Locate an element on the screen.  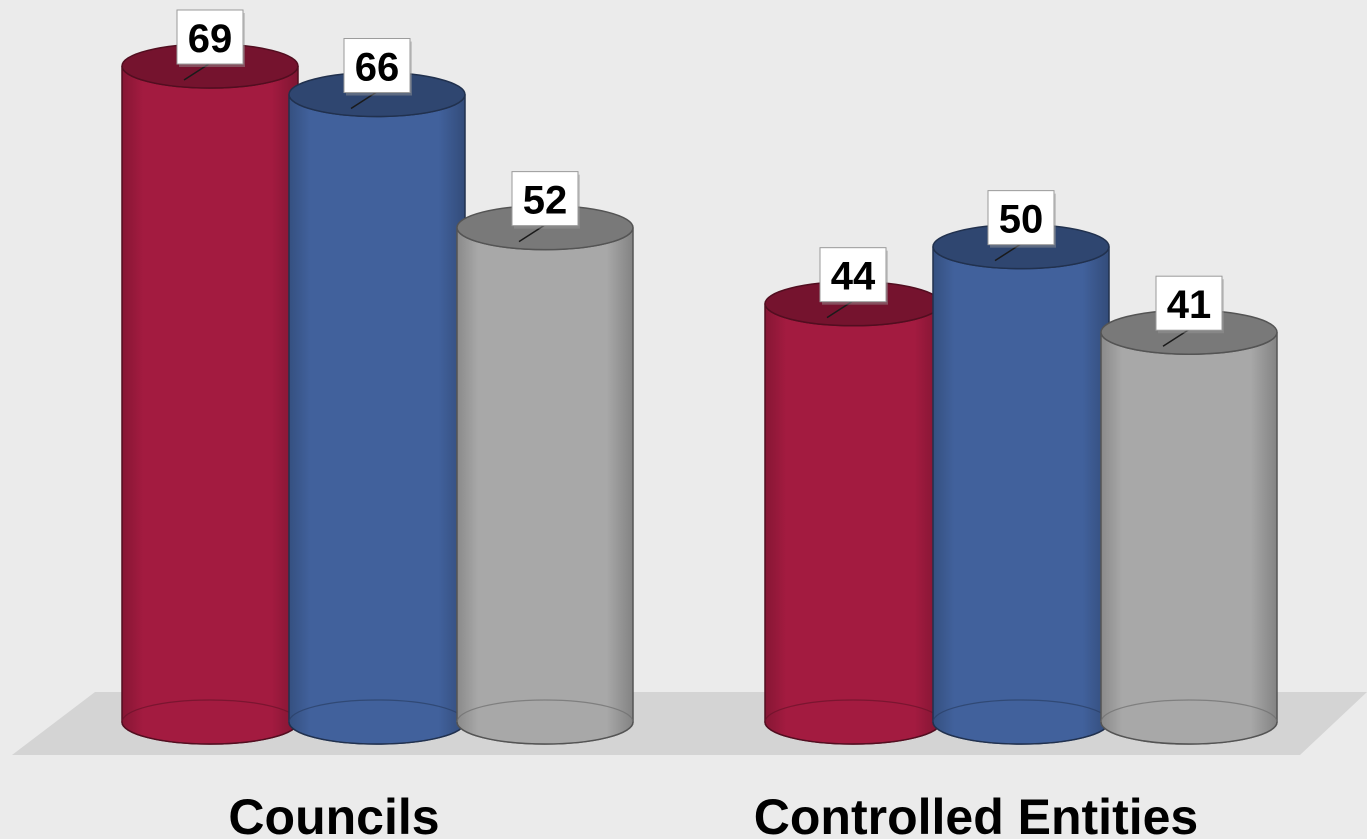
data-label-1-1: 50 is located at coordinates (1021, 226).